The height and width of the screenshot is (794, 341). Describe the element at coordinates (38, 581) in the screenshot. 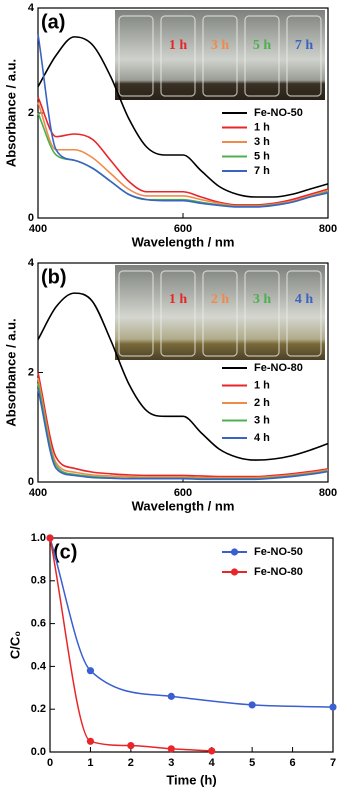

I see `y-tick-label: 0.8` at that location.